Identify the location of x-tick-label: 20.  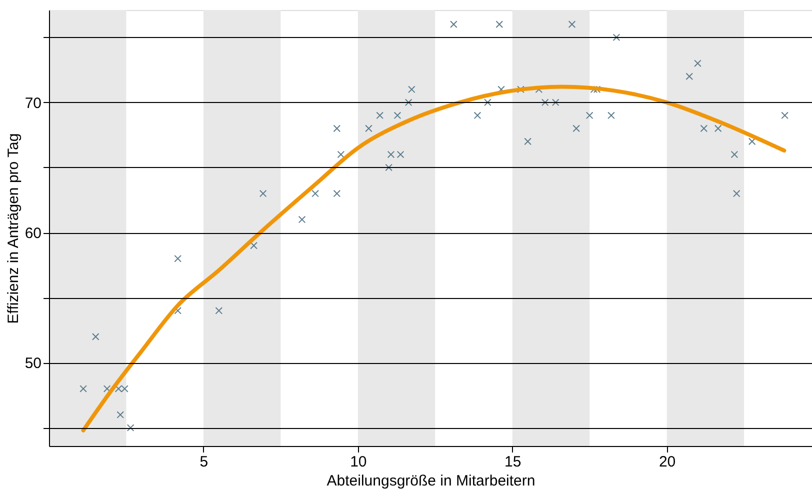
(667, 462).